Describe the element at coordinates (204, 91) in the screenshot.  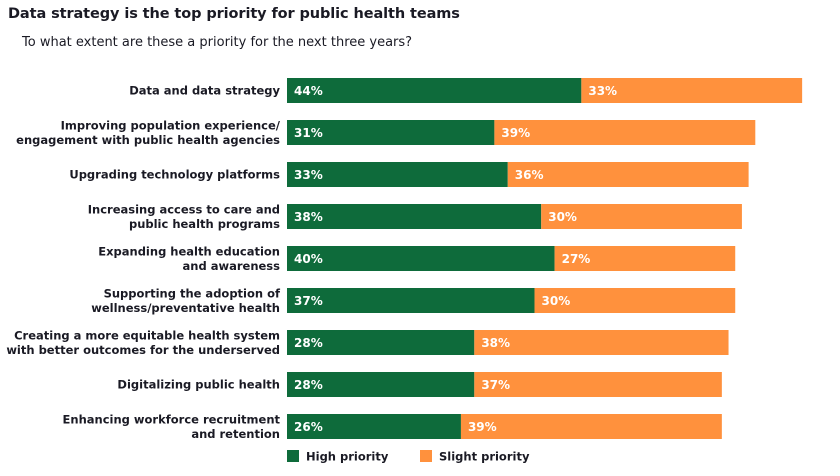
I see `category-label: Data and data strategy` at that location.